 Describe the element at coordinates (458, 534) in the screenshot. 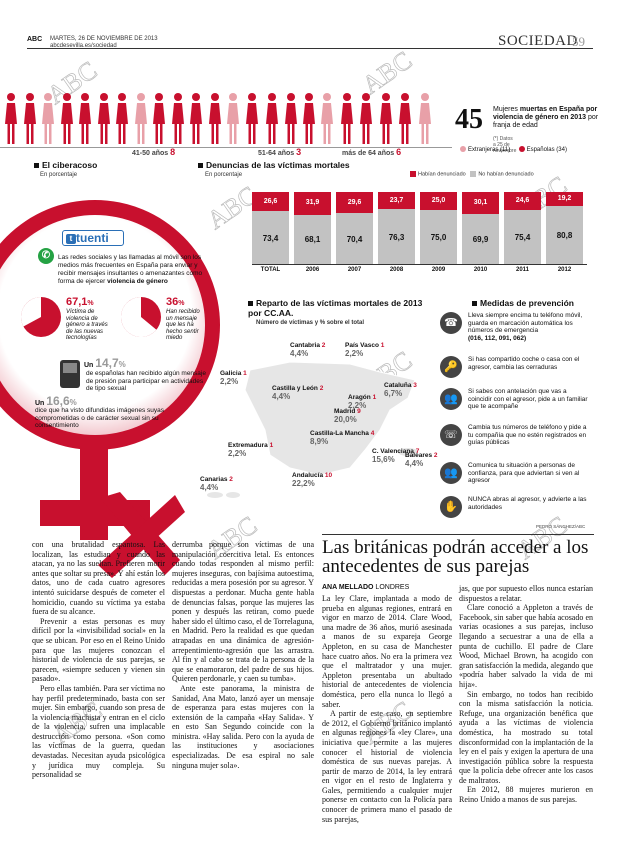

I see `article-rule` at that location.